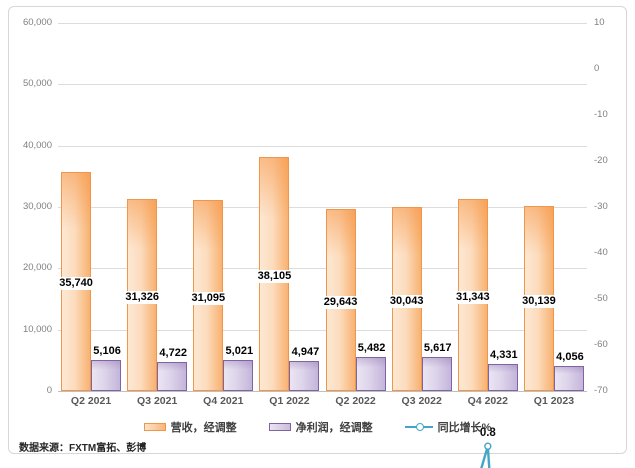 The width and height of the screenshot is (635, 468). I want to click on legend-item-revenue: 营收，经调整, so click(190, 427).